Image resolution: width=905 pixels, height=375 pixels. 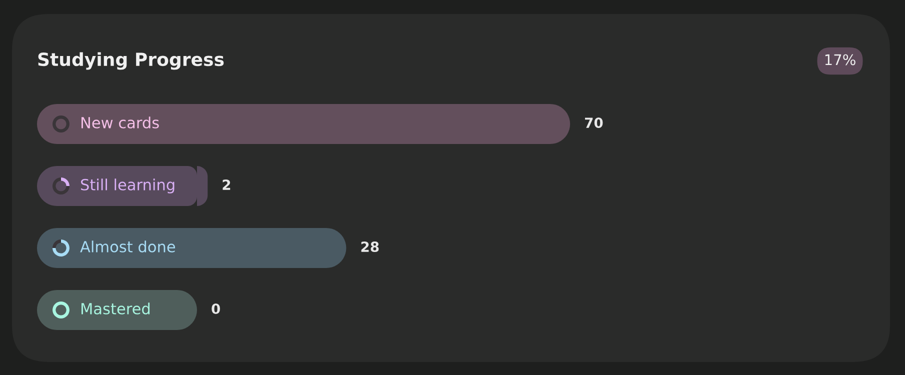 I want to click on data-label: 70, so click(x=594, y=123).